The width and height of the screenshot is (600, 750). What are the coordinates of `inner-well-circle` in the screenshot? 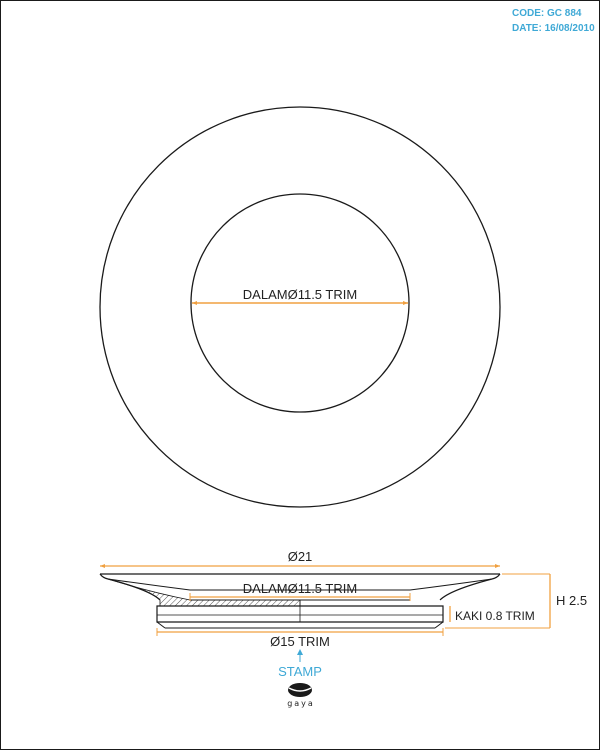 It's located at (300, 303).